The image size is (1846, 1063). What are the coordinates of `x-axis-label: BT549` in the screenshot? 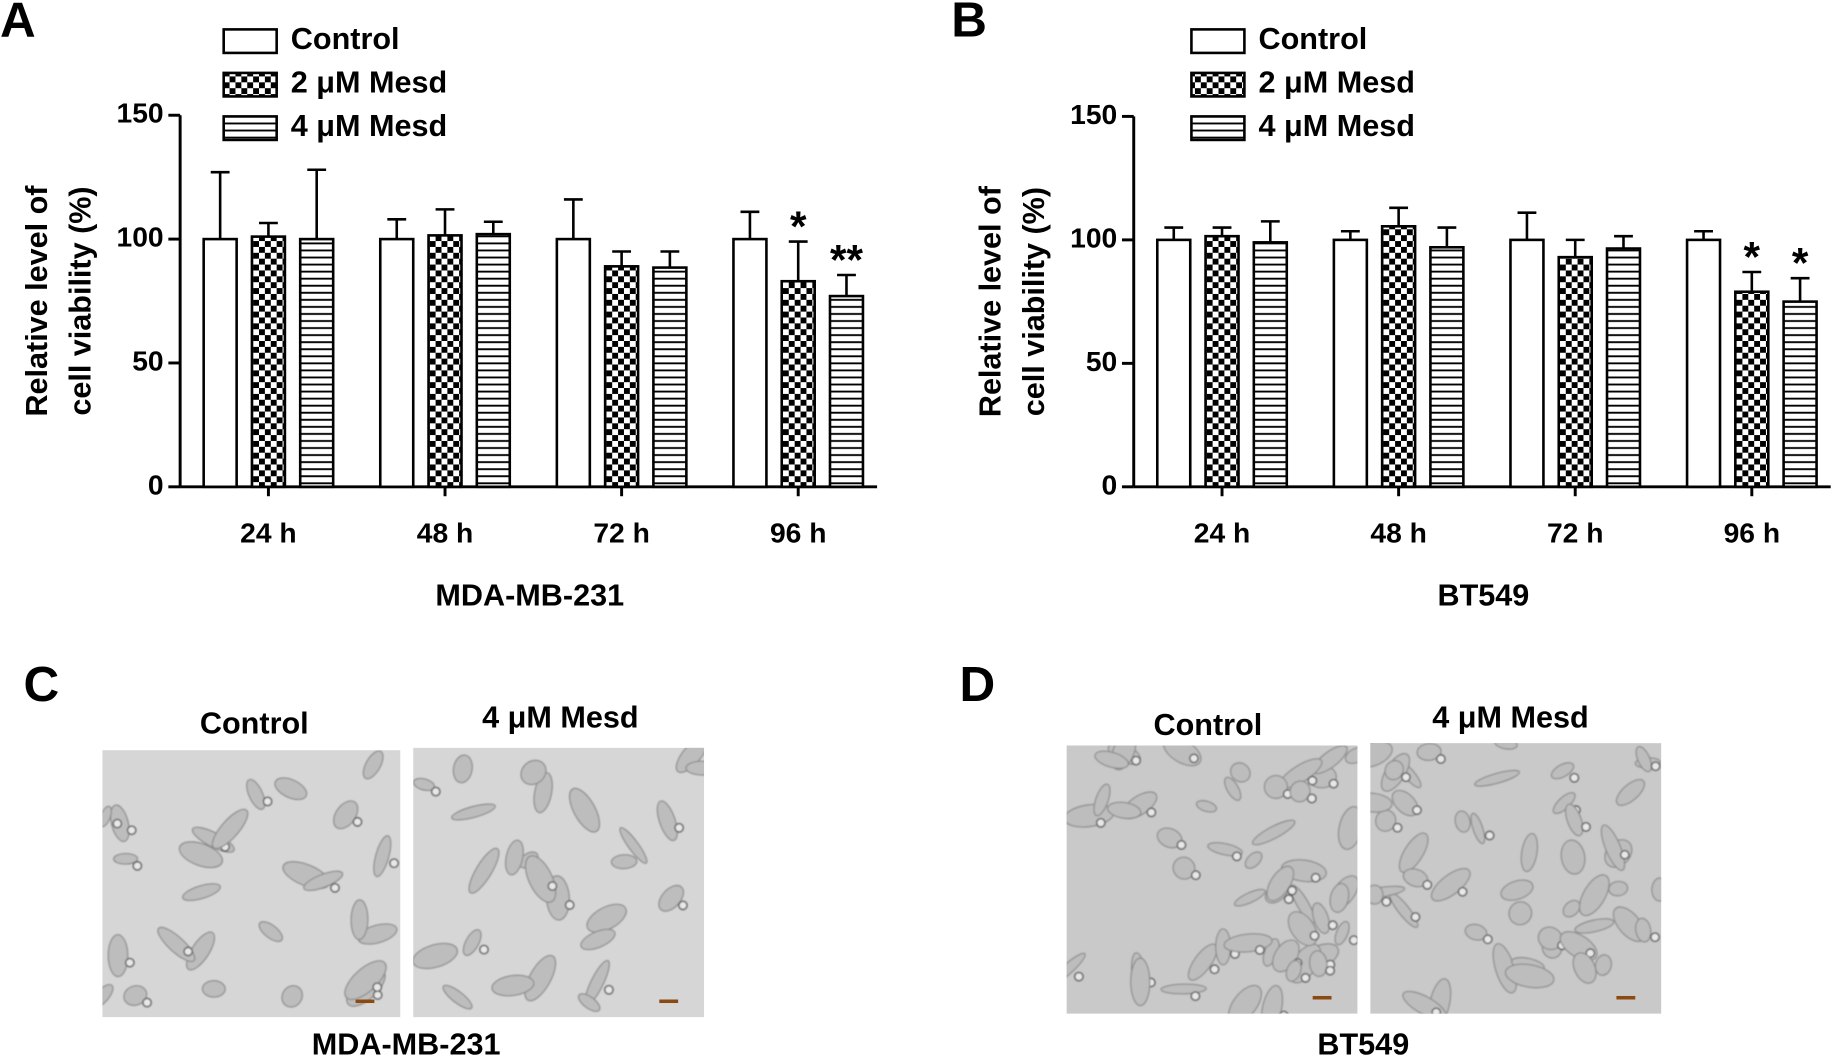 It's located at (1483, 595).